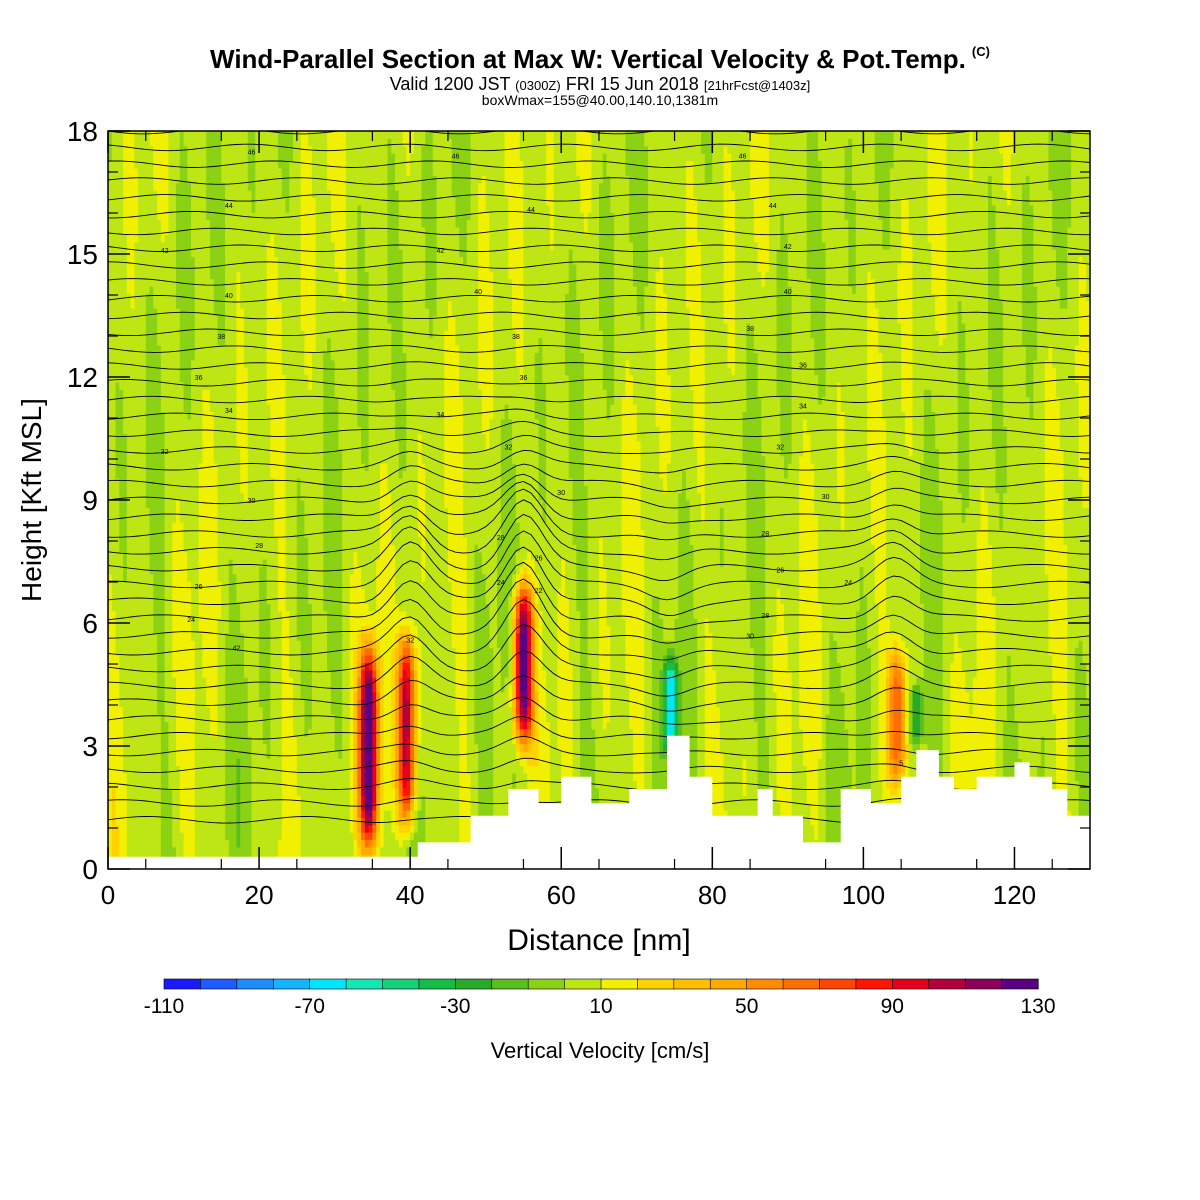 This screenshot has height=1200, width=1200. Describe the element at coordinates (90, 746) in the screenshot. I see `y-tick-label: 3` at that location.